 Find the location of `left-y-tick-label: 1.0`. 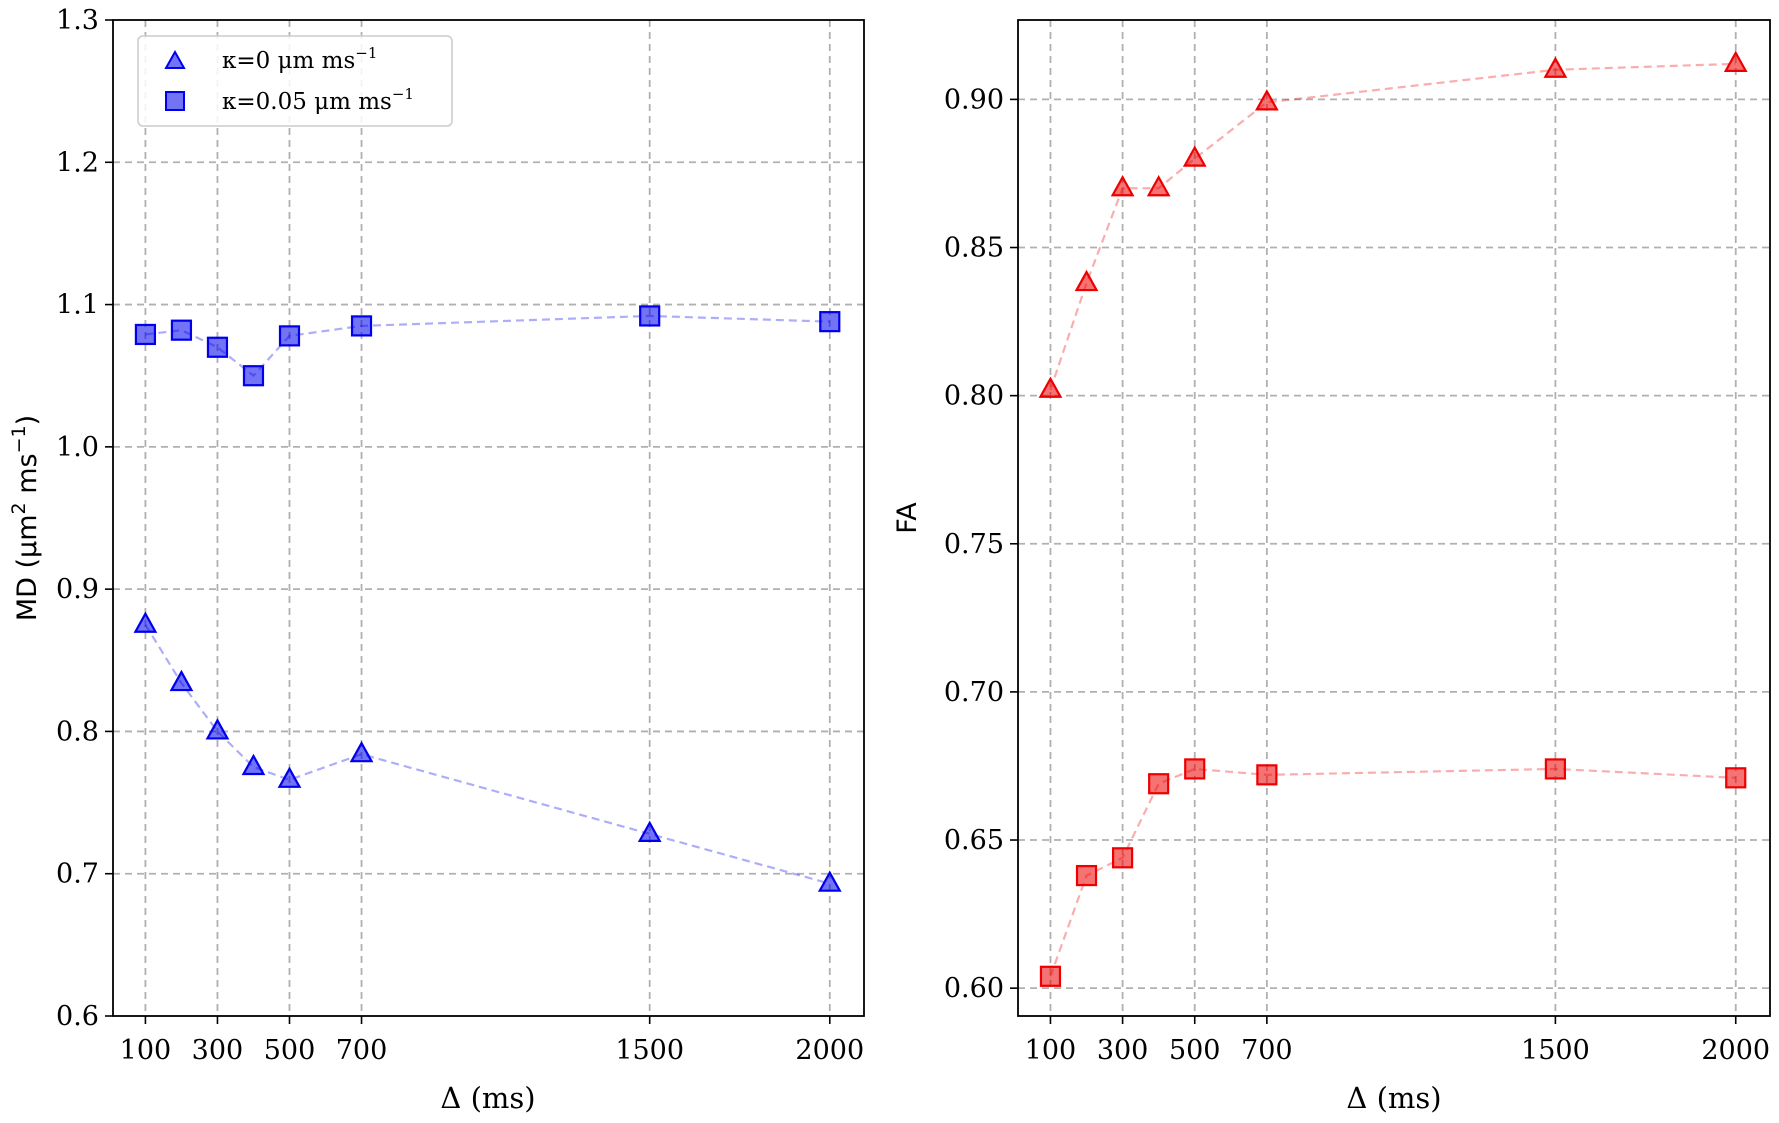

left-y-tick-label: 1.0 is located at coordinates (77, 447).